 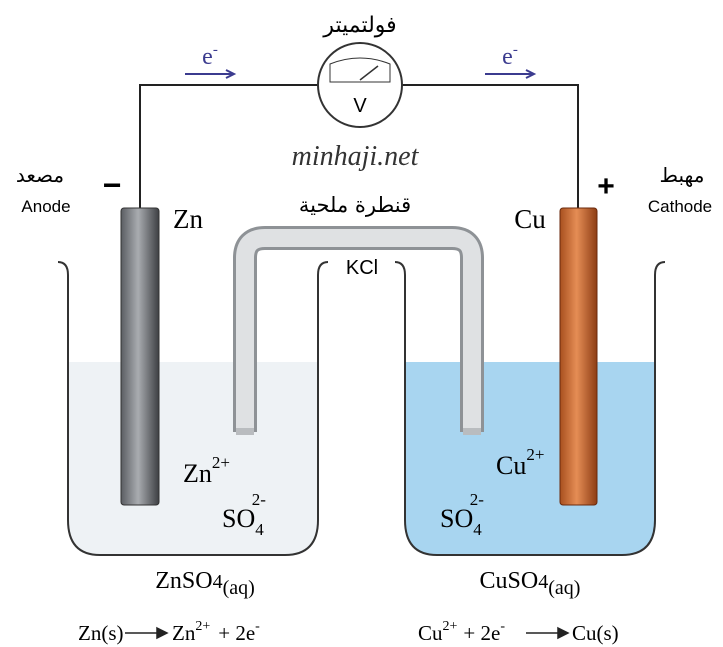 What do you see at coordinates (101, 633) in the screenshot?
I see `equation-reactant: Zn(s)` at bounding box center [101, 633].